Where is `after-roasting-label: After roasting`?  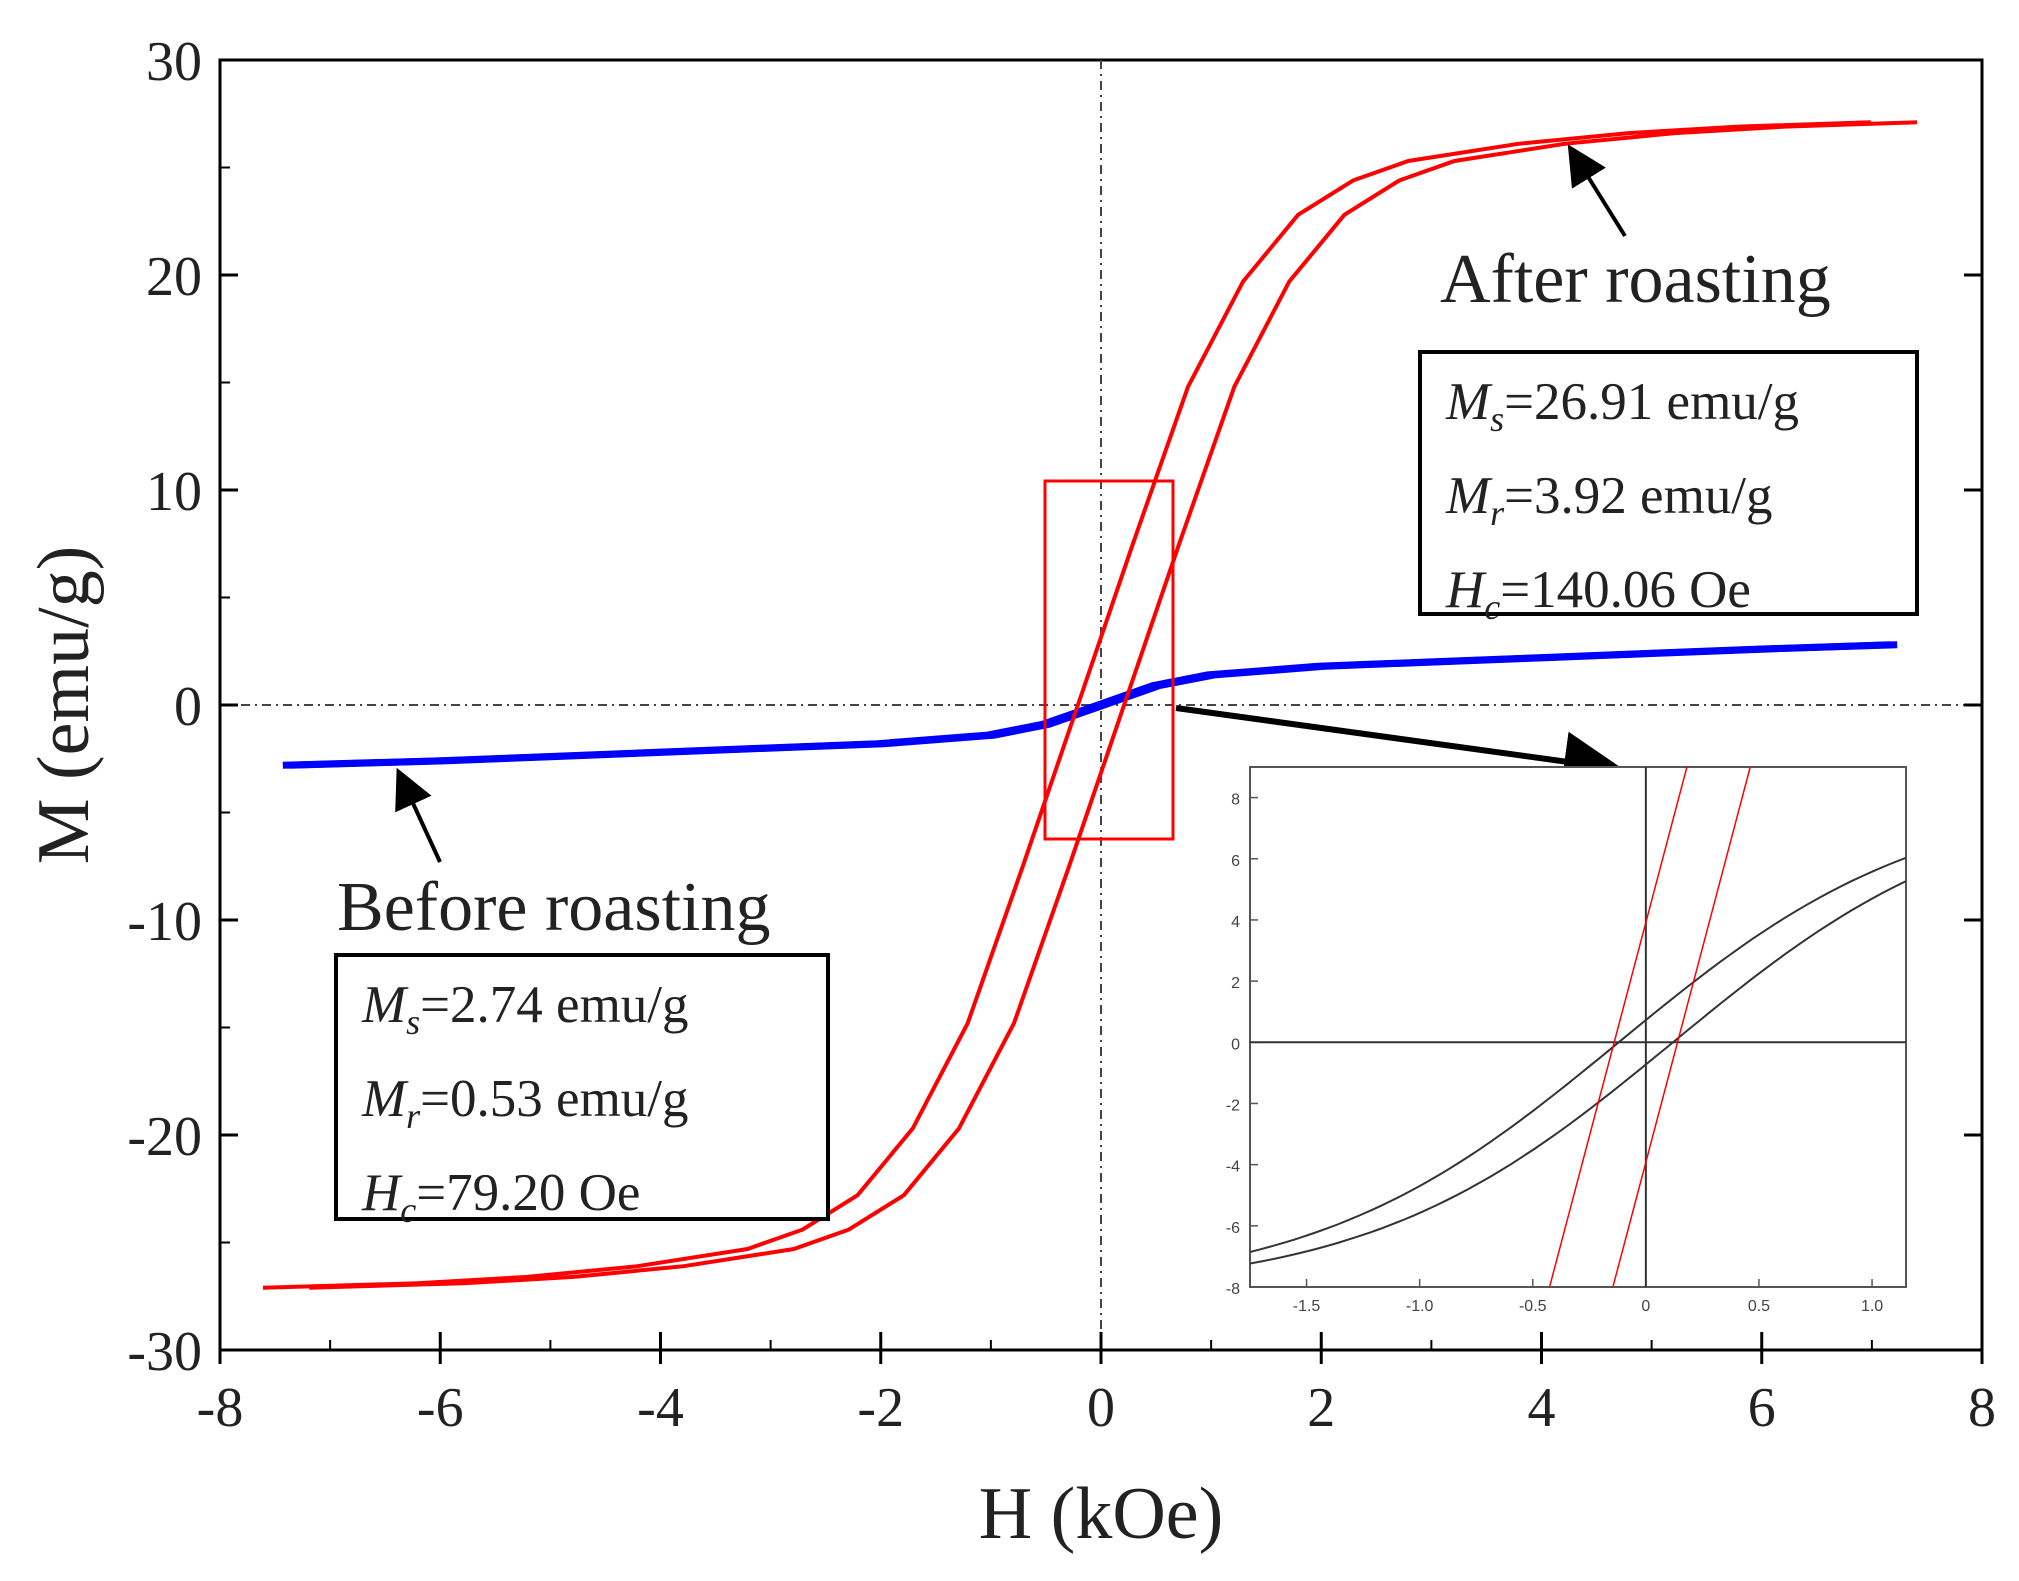
after-roasting-label: After roasting is located at coordinates (1635, 279).